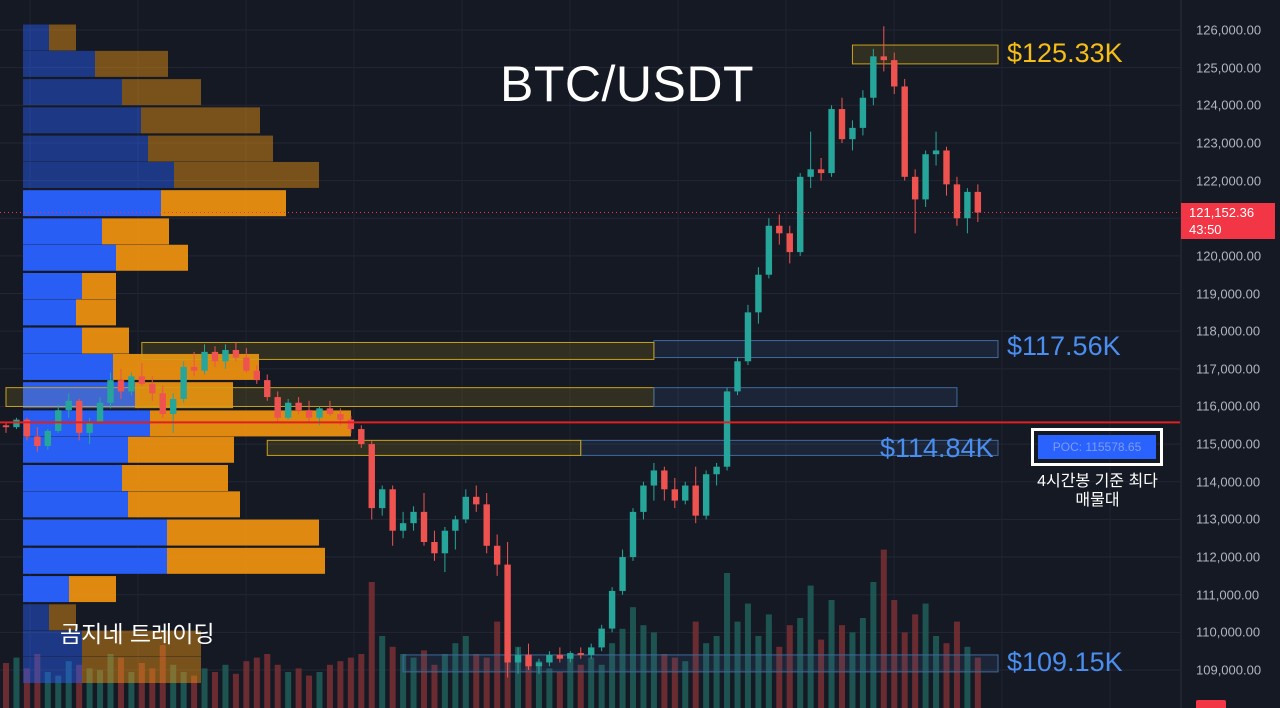 This screenshot has height=708, width=1280. What do you see at coordinates (1228, 595) in the screenshot?
I see `price-axis-tick: 111,000.00` at bounding box center [1228, 595].